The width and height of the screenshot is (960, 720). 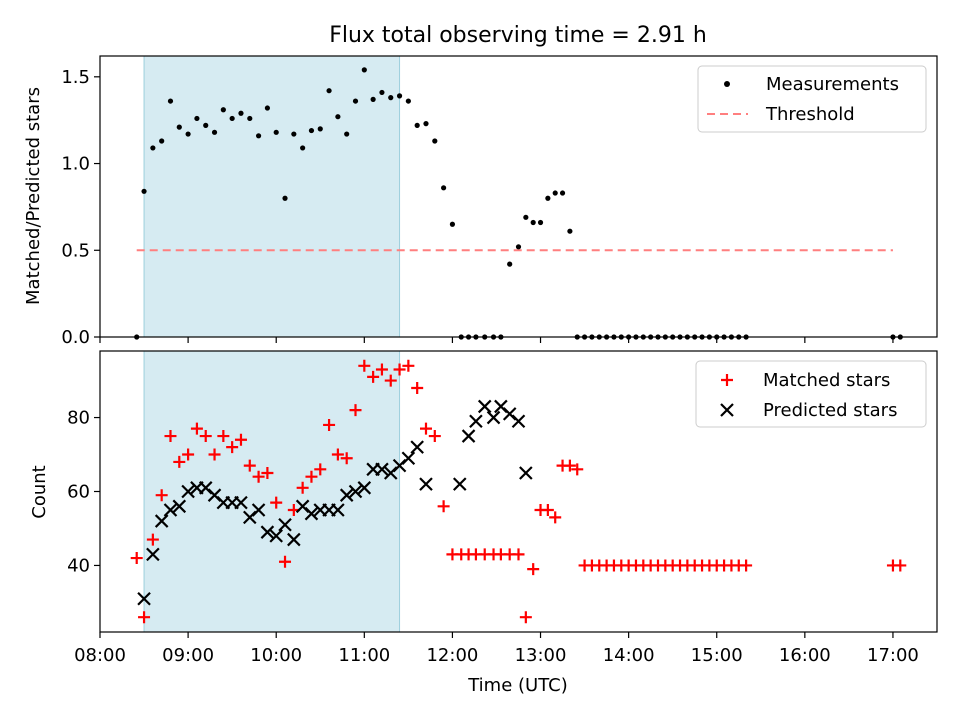 What do you see at coordinates (830, 410) in the screenshot?
I see `legend-label-predicted-stars: Predicted stars` at bounding box center [830, 410].